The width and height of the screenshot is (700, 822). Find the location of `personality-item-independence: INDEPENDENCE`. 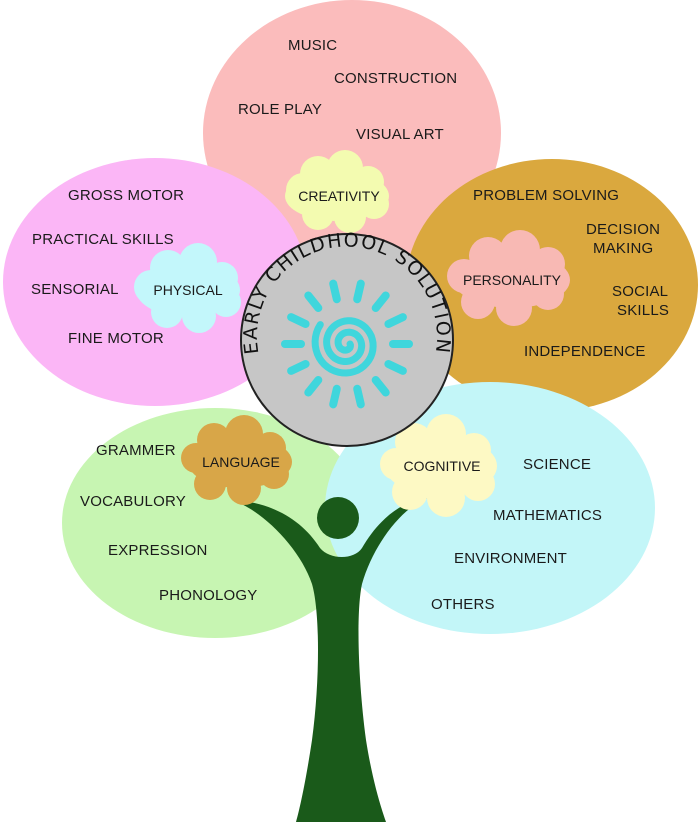

personality-item-independence: INDEPENDENCE is located at coordinates (585, 351).